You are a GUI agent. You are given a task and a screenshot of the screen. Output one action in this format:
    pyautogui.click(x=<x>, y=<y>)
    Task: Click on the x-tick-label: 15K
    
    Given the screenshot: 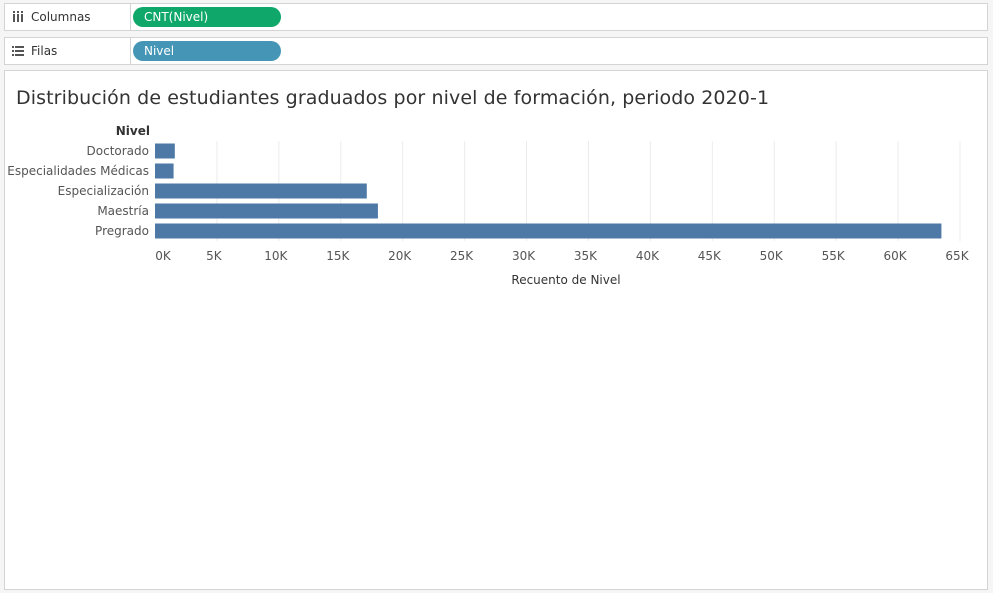 What is the action you would take?
    pyautogui.click(x=338, y=256)
    